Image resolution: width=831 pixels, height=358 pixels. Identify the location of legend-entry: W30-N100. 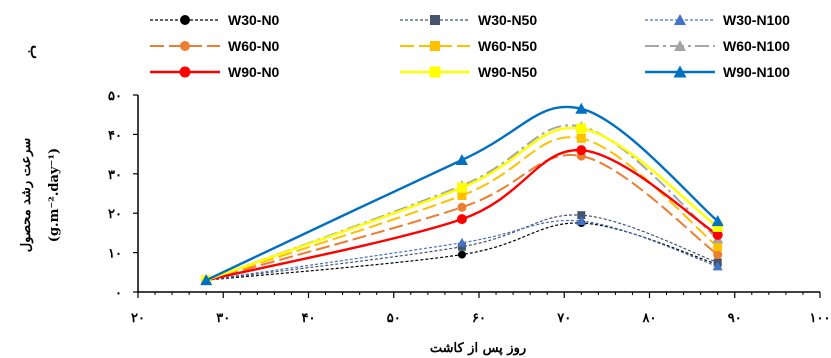
(717, 20).